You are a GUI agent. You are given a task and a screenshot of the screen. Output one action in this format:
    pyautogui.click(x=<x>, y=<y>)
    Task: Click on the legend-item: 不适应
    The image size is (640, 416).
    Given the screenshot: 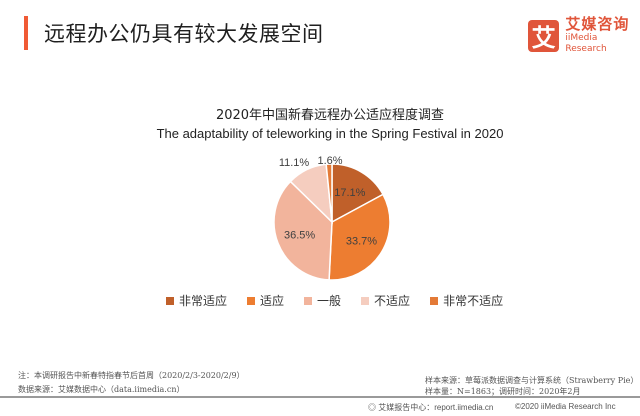 What is the action you would take?
    pyautogui.click(x=385, y=300)
    